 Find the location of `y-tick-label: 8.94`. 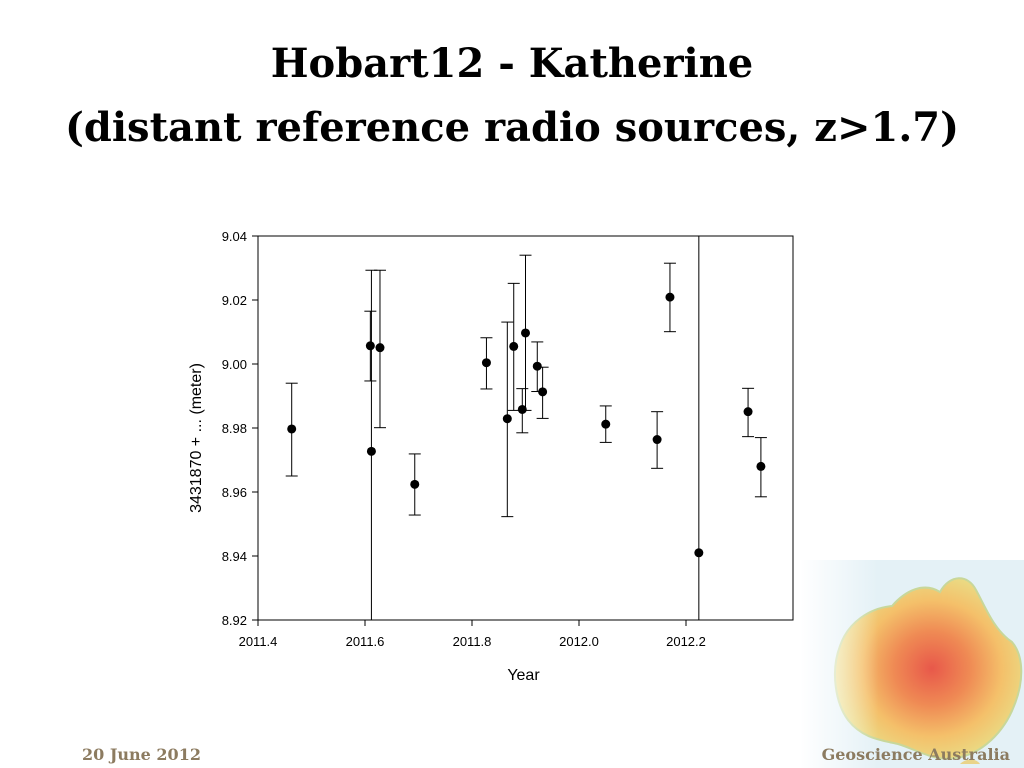

y-tick-label: 8.94 is located at coordinates (234, 556).